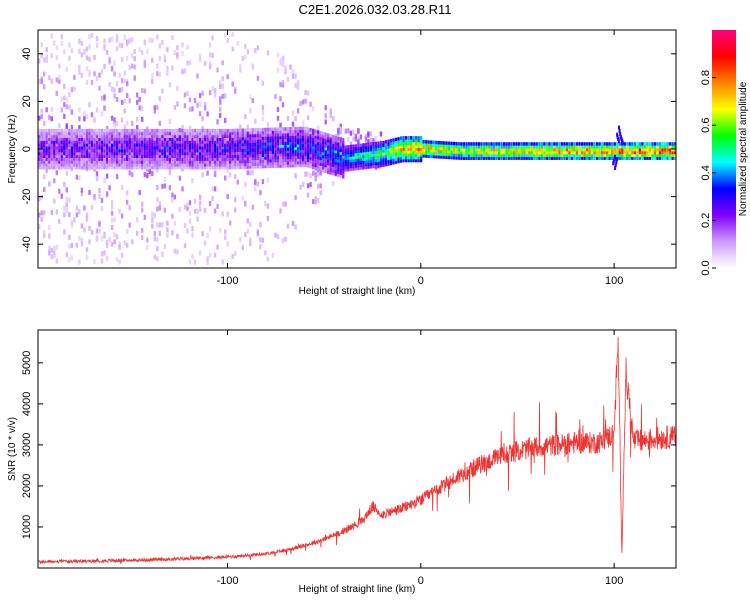 Image resolution: width=750 pixels, height=600 pixels. Describe the element at coordinates (706, 172) in the screenshot. I see `colorbar-tick-label: 0.4` at that location.